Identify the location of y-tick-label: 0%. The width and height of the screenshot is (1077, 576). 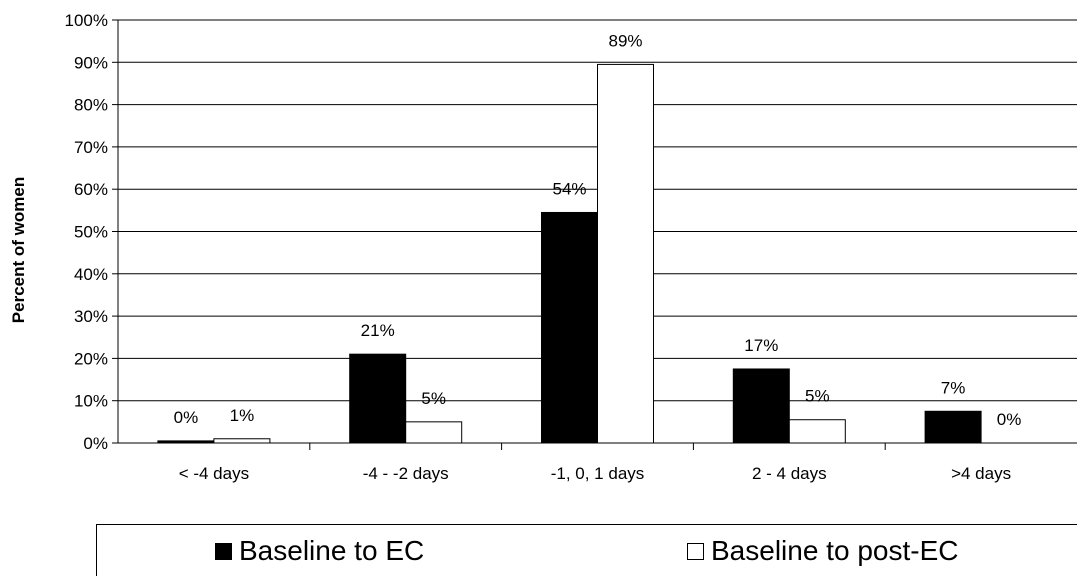
(95, 443).